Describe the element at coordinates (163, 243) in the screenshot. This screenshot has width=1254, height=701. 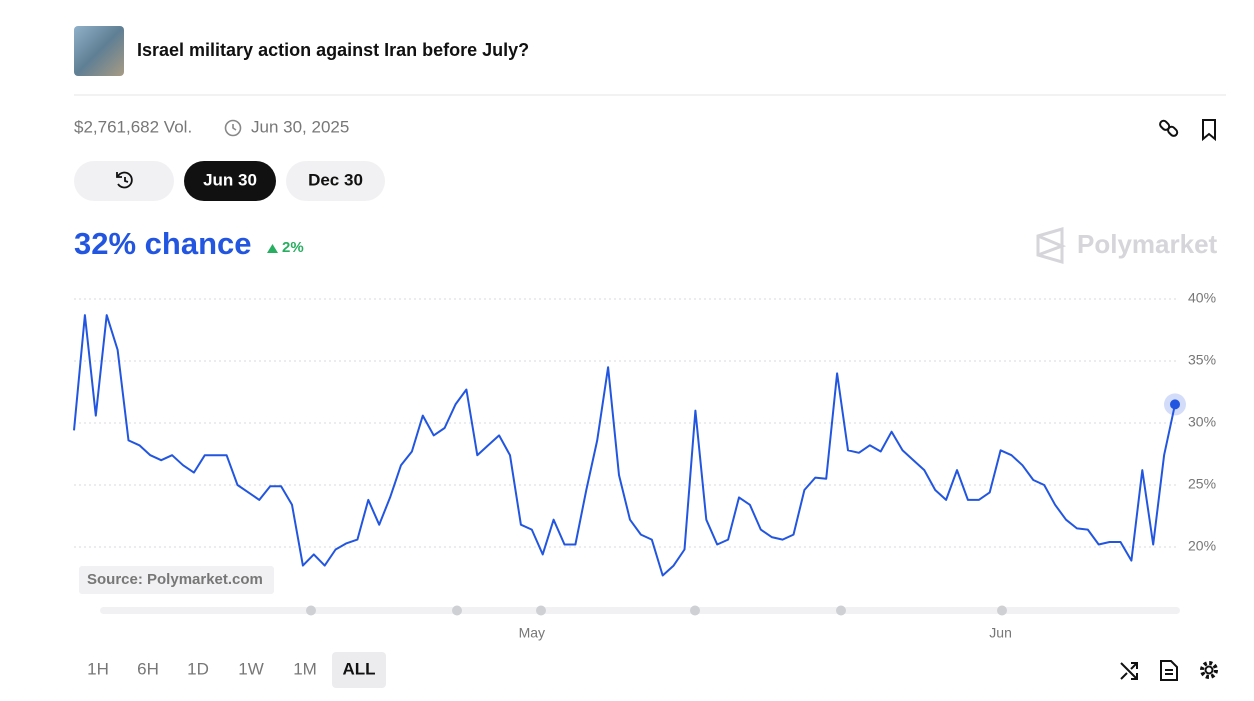
I see `chance-headline: 32% chance` at that location.